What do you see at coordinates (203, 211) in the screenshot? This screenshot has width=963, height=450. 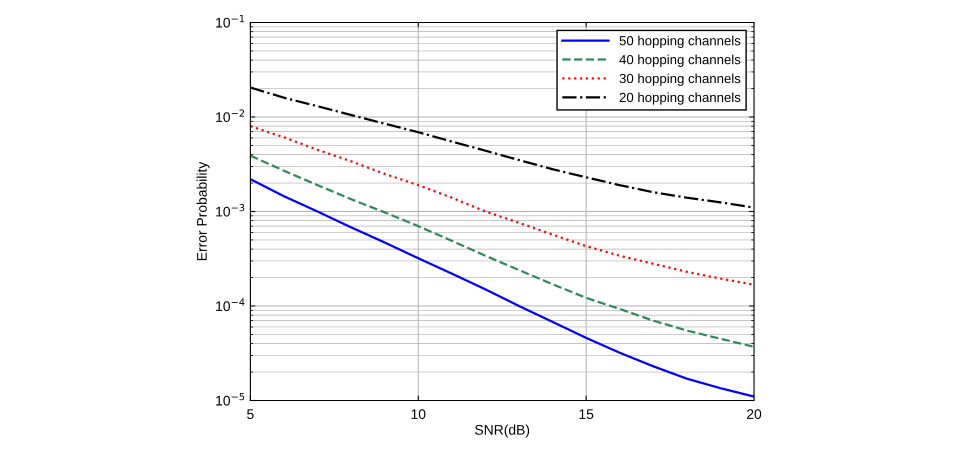 I see `y-axis-title: Error Probability` at bounding box center [203, 211].